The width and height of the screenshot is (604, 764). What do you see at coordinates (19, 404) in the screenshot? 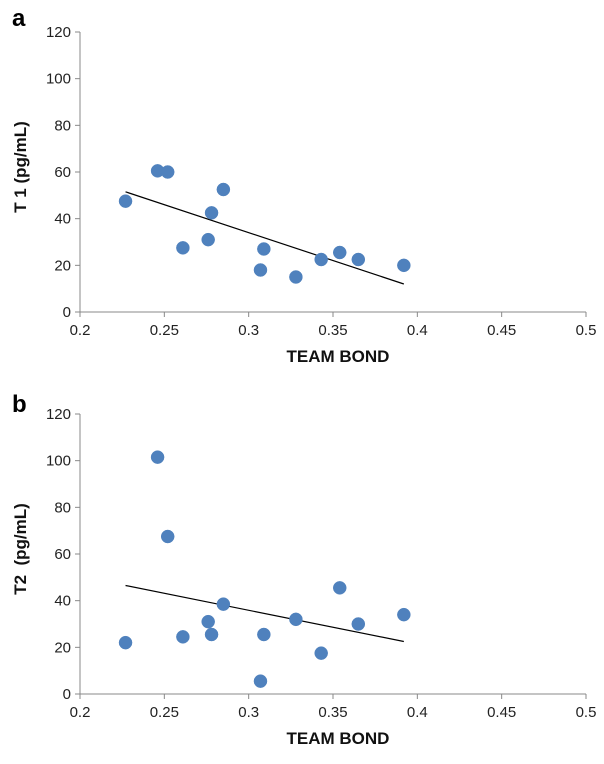
I see `panel-label: b` at bounding box center [19, 404].